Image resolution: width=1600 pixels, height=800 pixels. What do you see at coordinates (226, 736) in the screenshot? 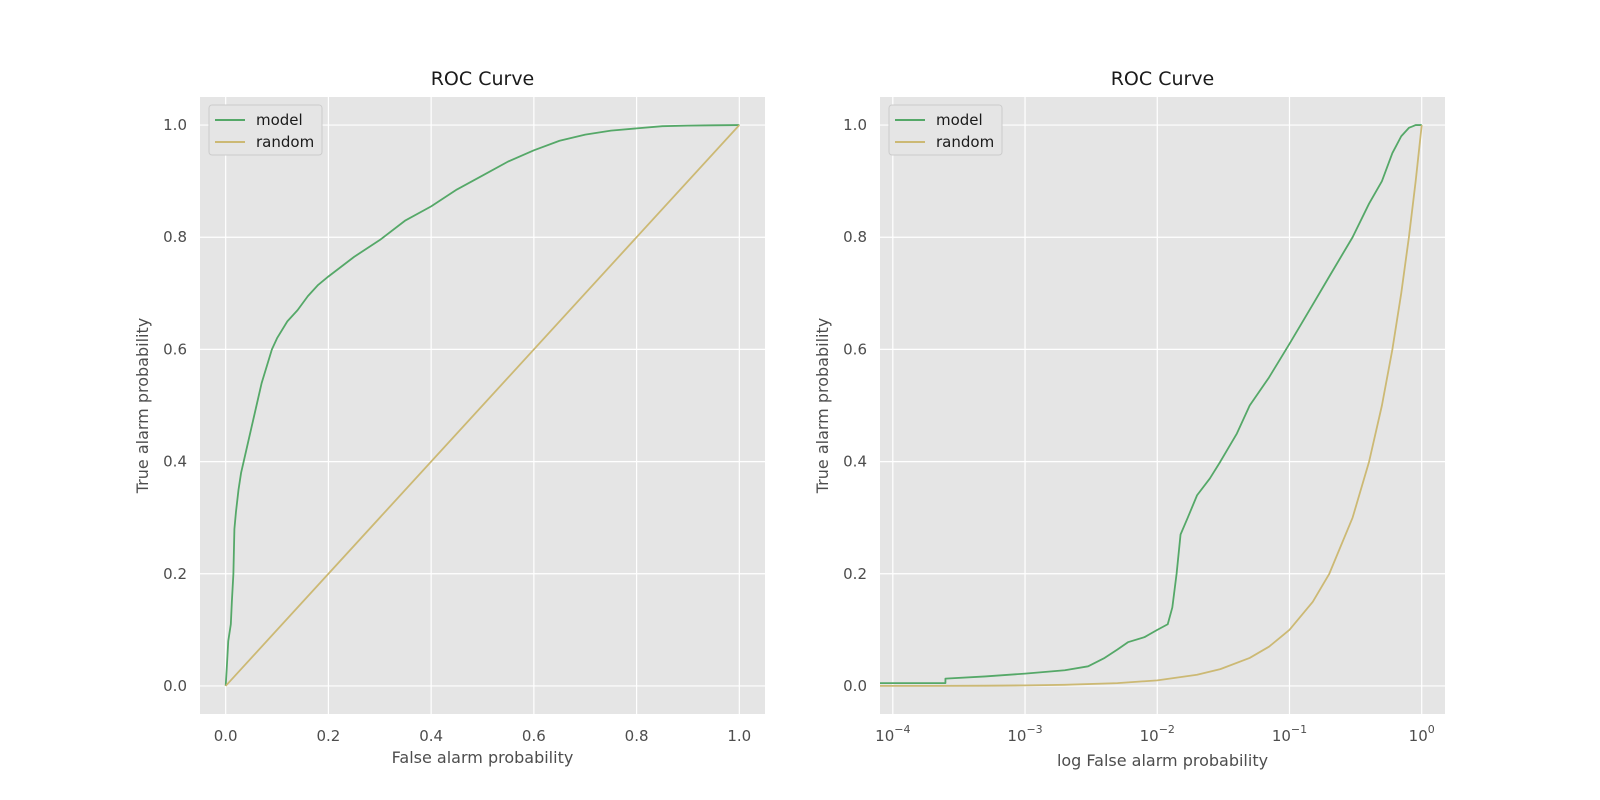
I see `x-tick-label: 0.0` at bounding box center [226, 736].